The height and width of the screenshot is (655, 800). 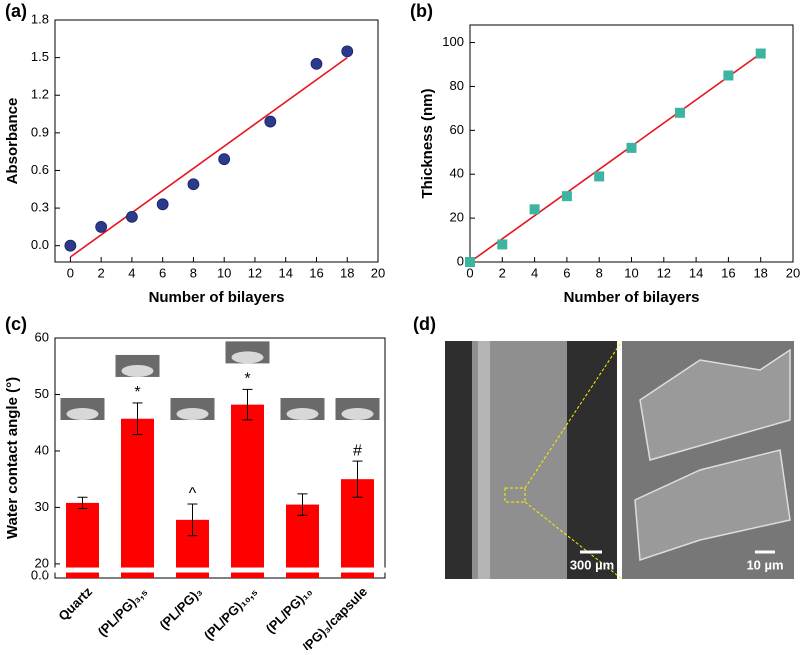 I want to click on y-axis-label: Water contact angle (°), so click(x=12, y=458).